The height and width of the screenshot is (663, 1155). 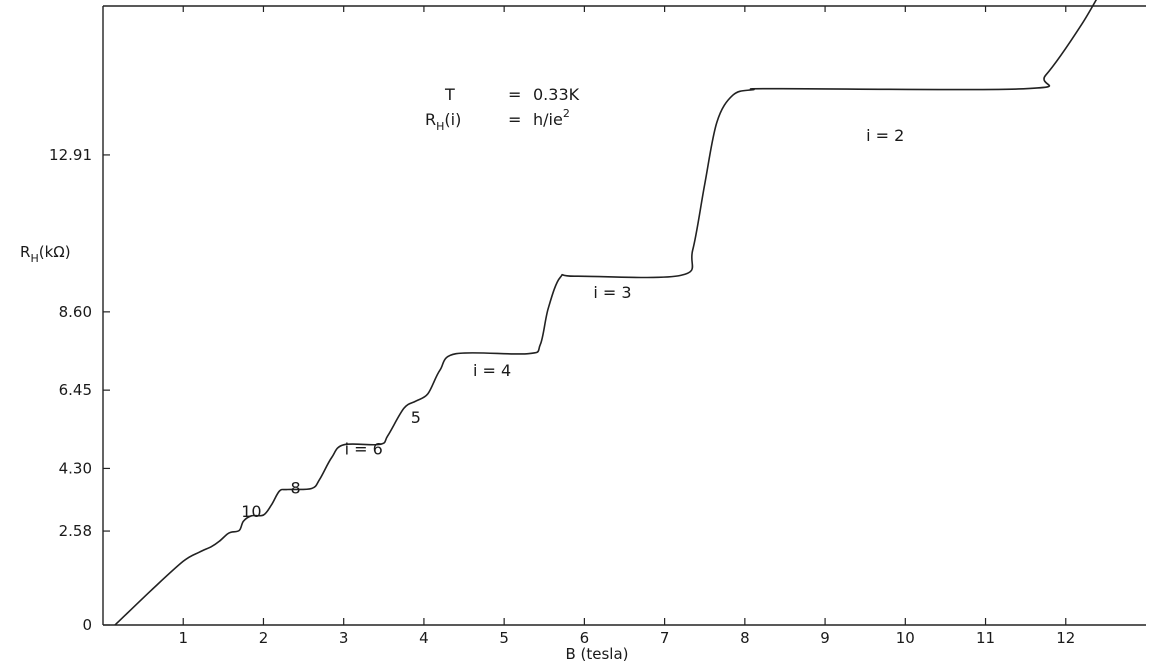 I want to click on x-tick-label: 3, so click(x=344, y=638).